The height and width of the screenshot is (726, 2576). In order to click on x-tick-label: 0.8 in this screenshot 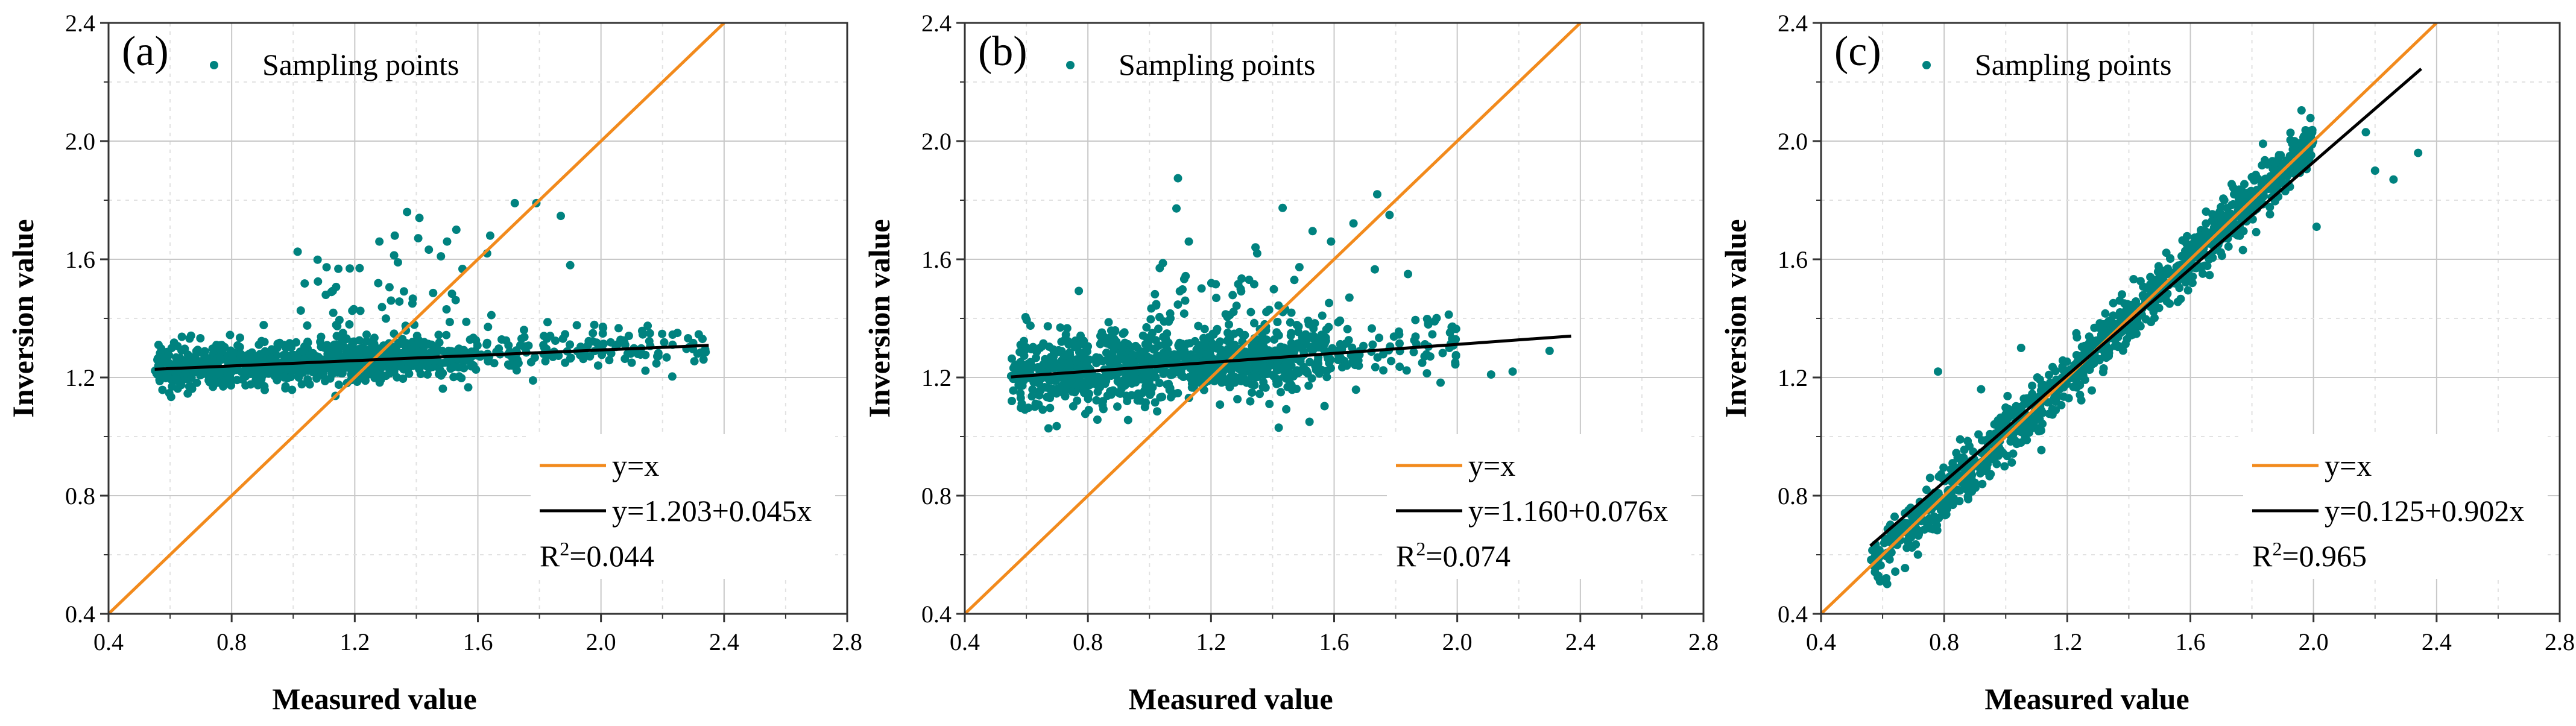, I will do `click(1944, 641)`.